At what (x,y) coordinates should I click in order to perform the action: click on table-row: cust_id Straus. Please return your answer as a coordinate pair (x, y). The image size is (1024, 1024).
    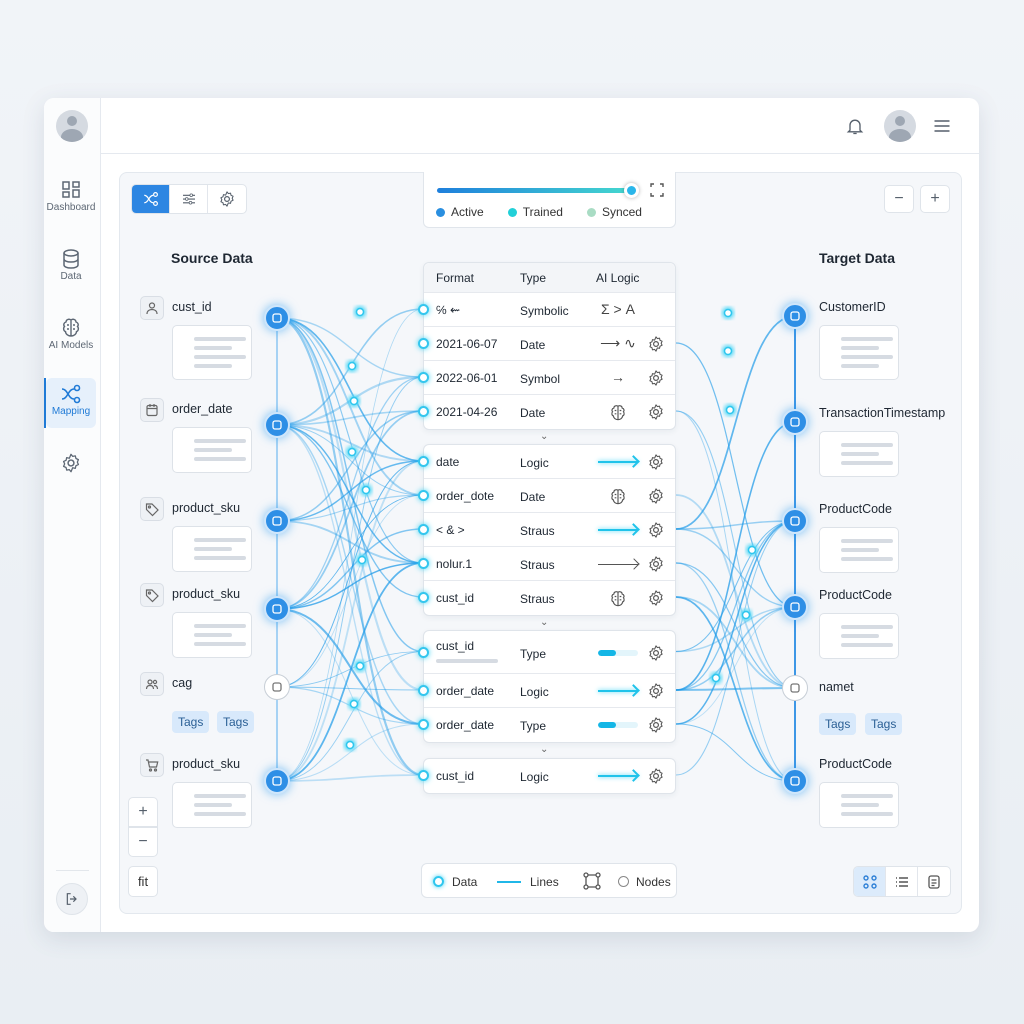
    Looking at the image, I should click on (546, 598).